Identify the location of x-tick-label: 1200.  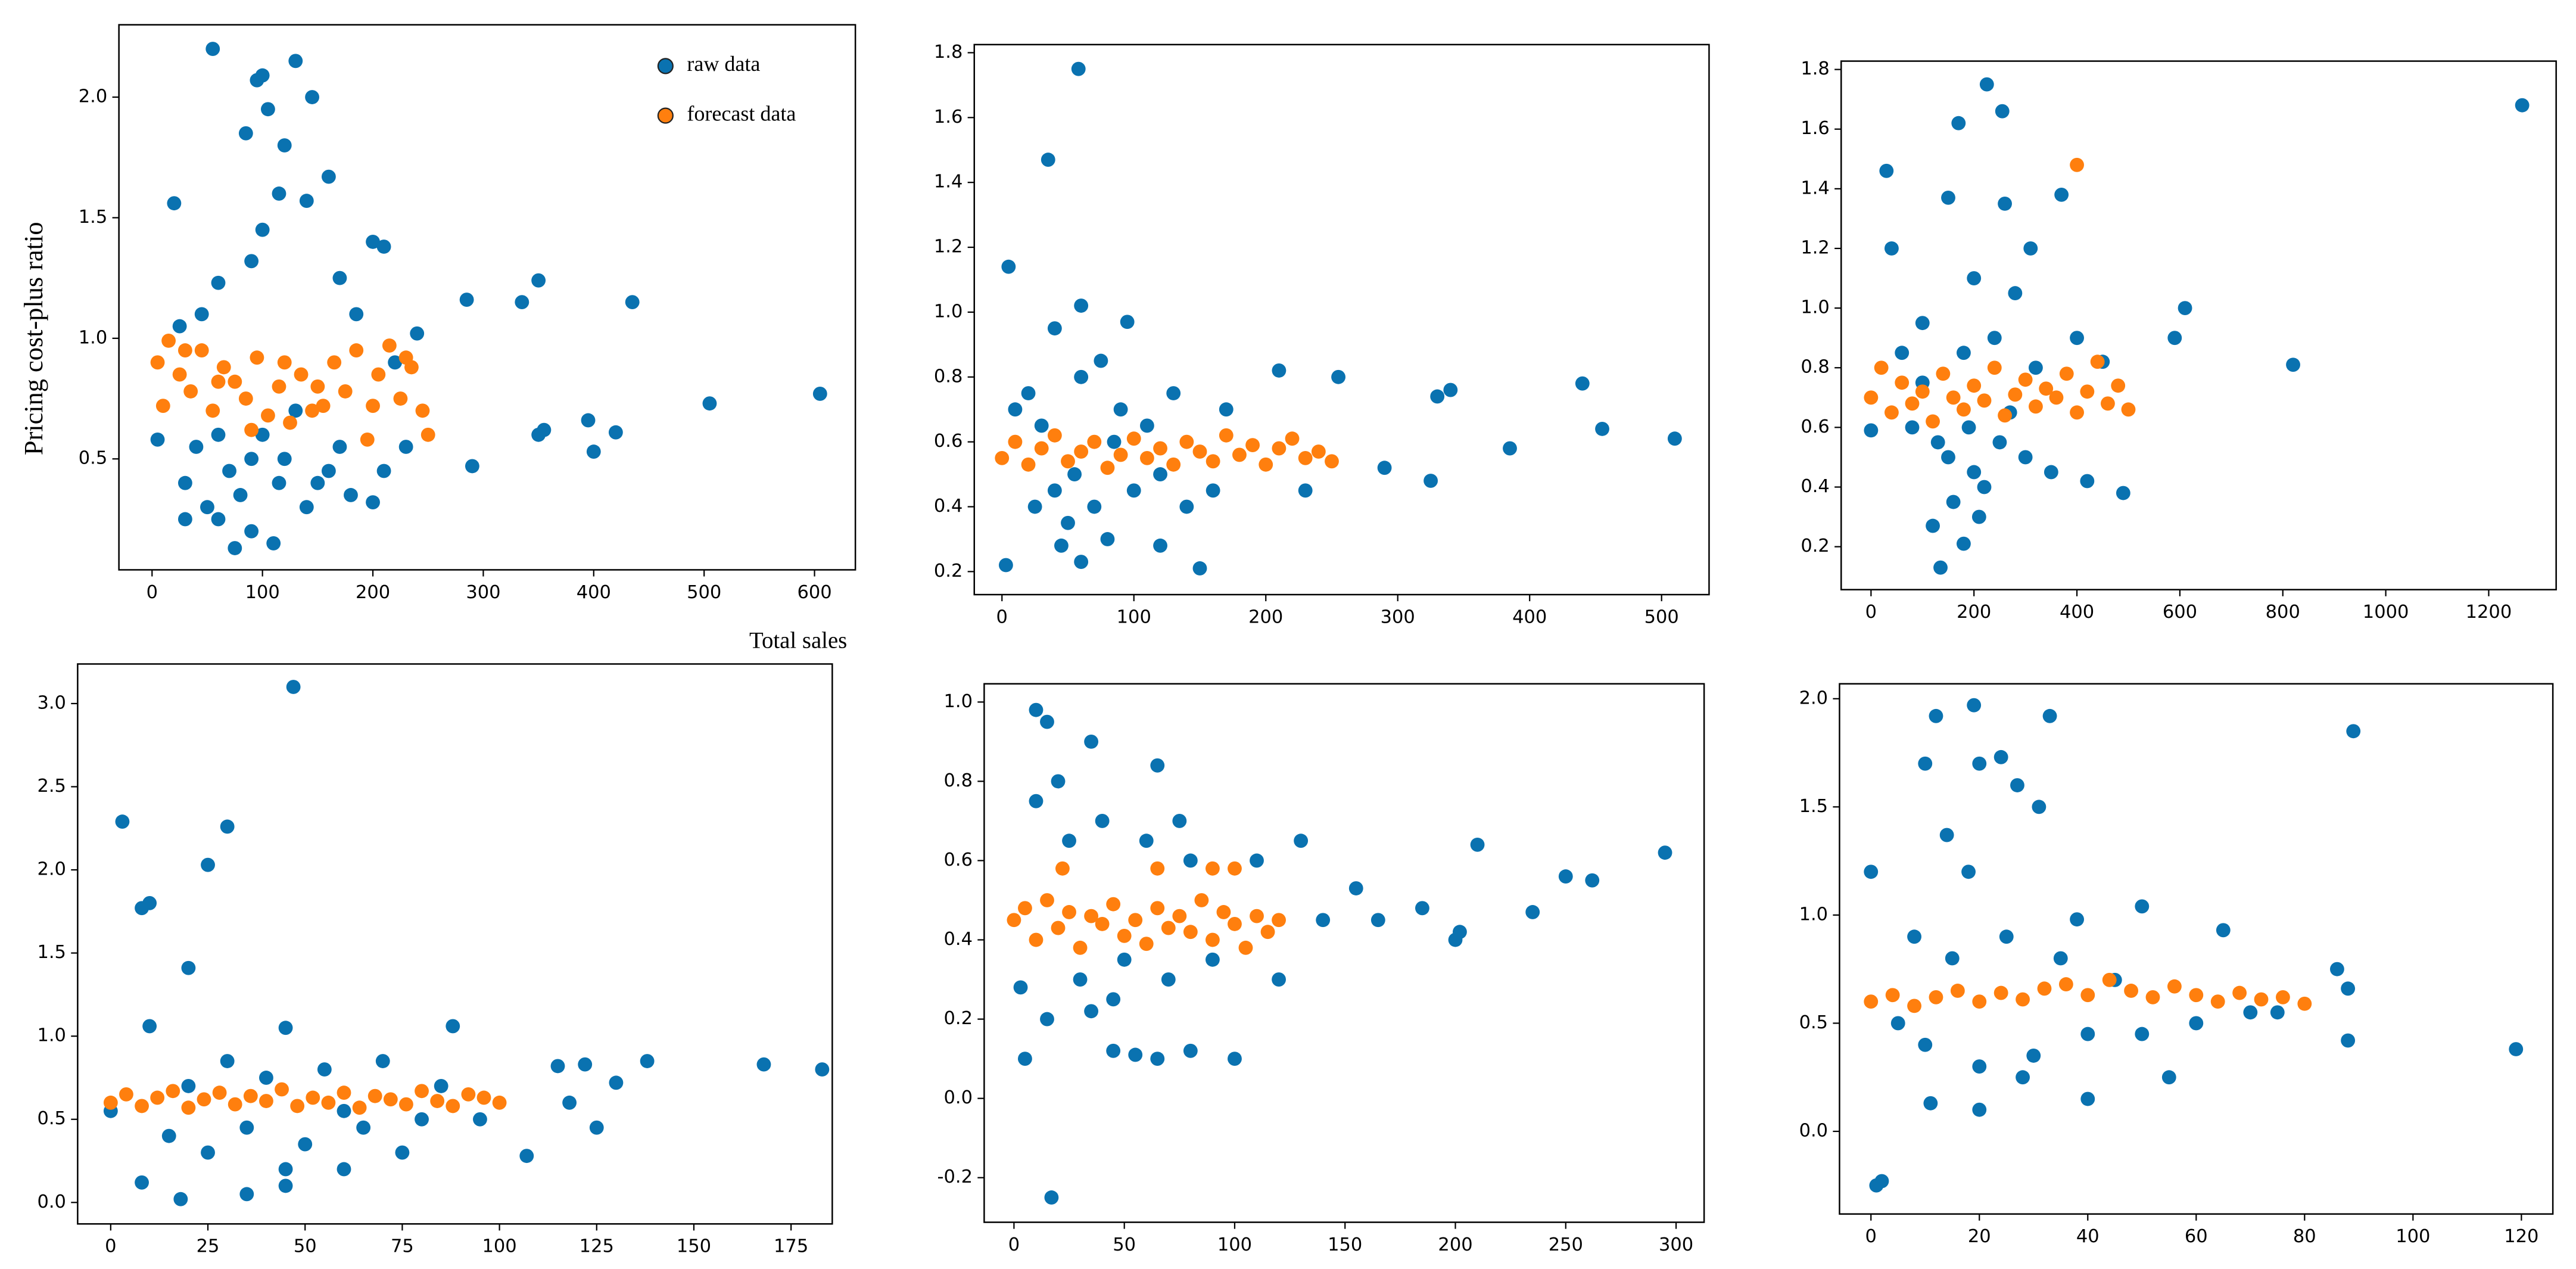
(2489, 612).